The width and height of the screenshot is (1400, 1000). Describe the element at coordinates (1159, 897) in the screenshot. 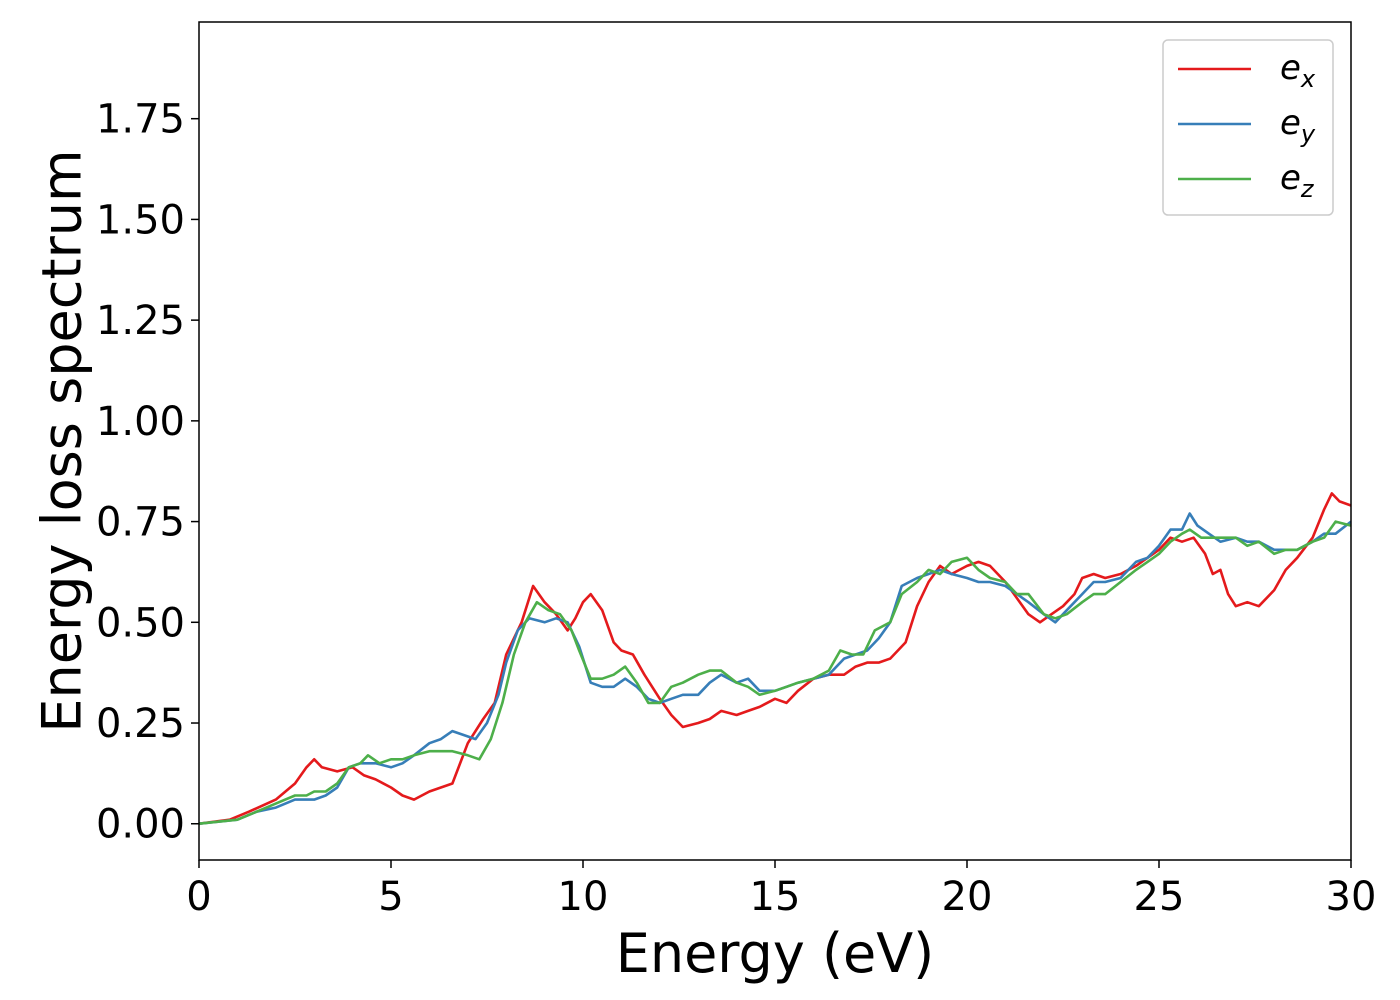

I see `x-tick-label: 25` at that location.